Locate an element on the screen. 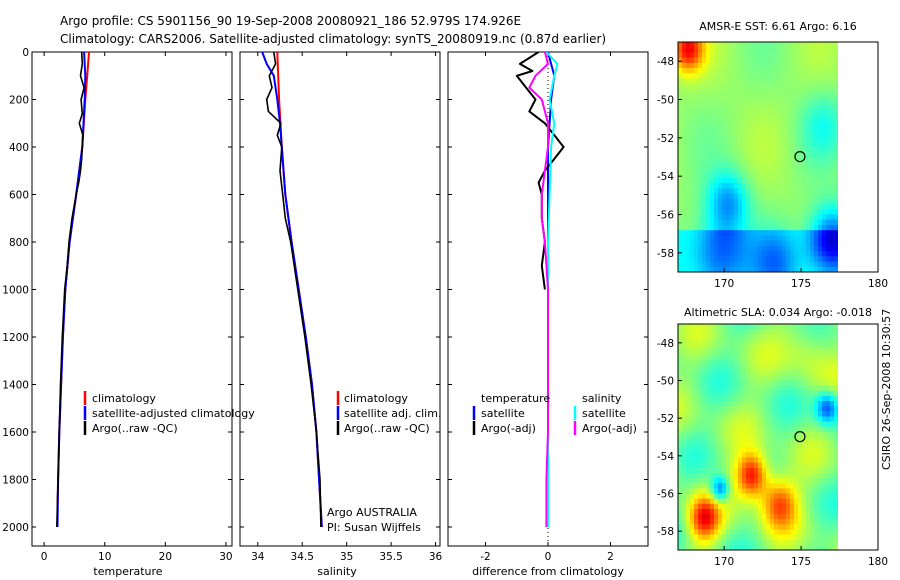 This screenshot has height=580, width=900. map-x-tick-label: 180 is located at coordinates (878, 284).